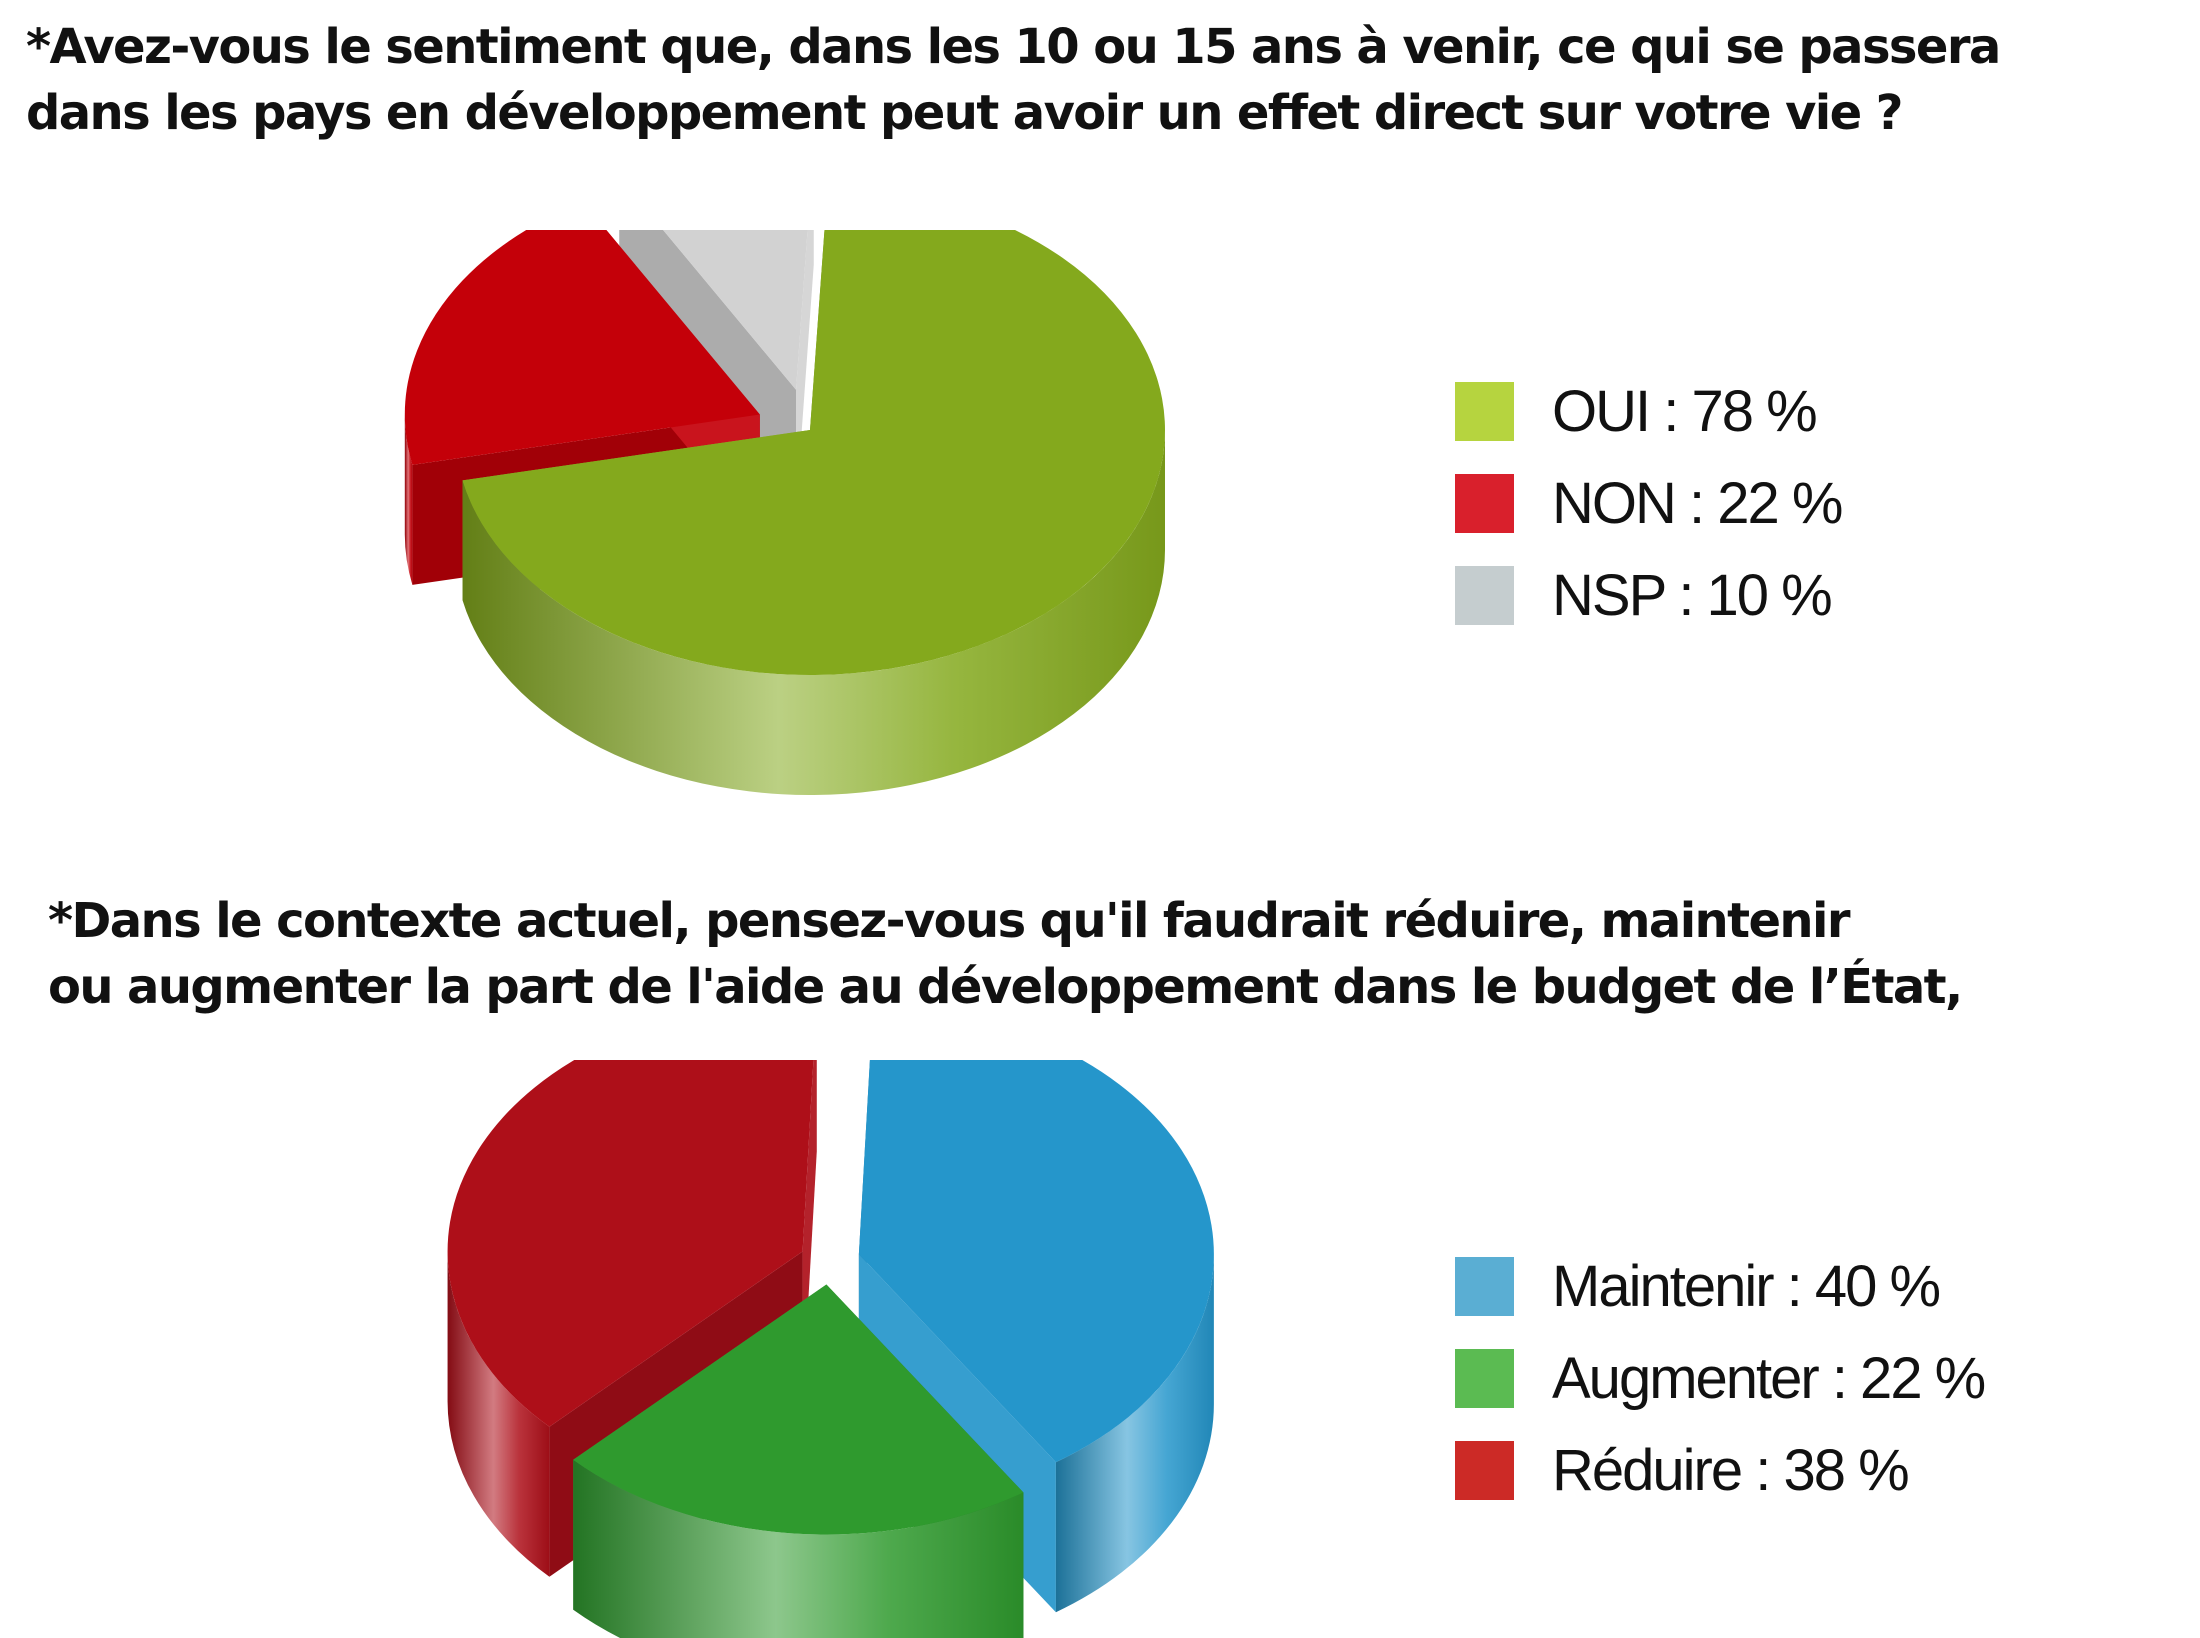 Image resolution: width=2200 pixels, height=1638 pixels. Describe the element at coordinates (1746, 1286) in the screenshot. I see `legend-label-maintenir: Maintenir : 40 %` at that location.